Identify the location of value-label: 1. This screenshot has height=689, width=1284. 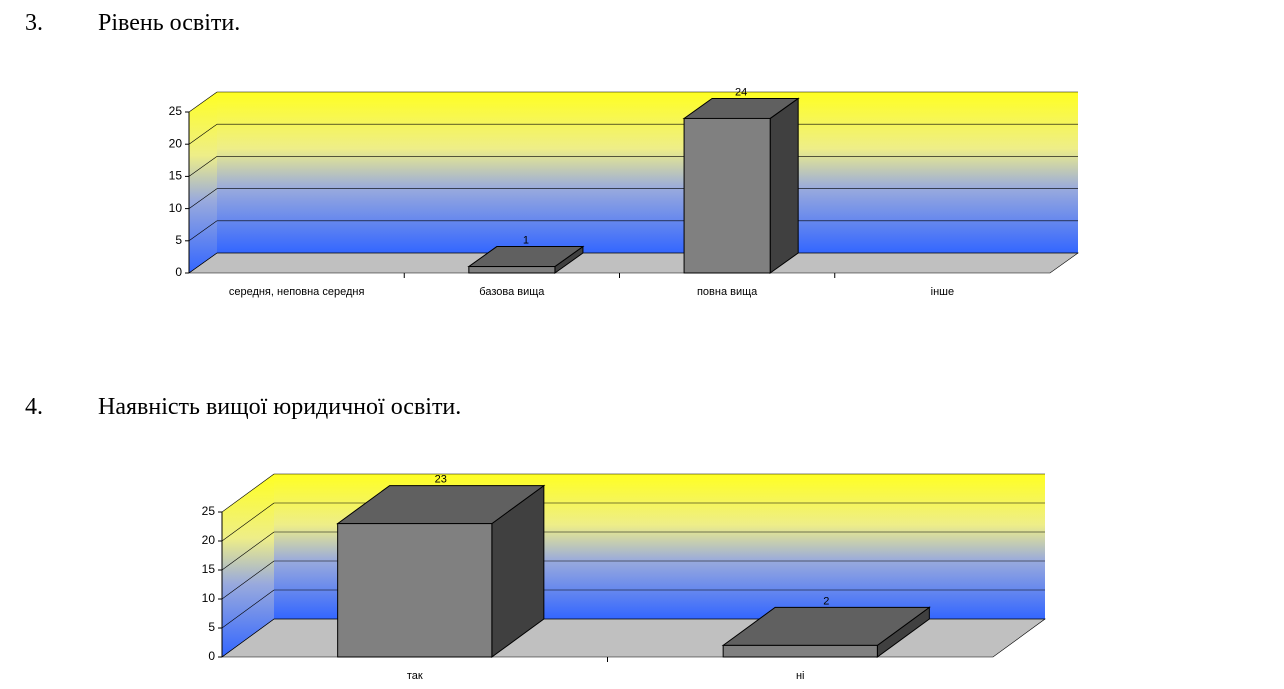
(526, 241).